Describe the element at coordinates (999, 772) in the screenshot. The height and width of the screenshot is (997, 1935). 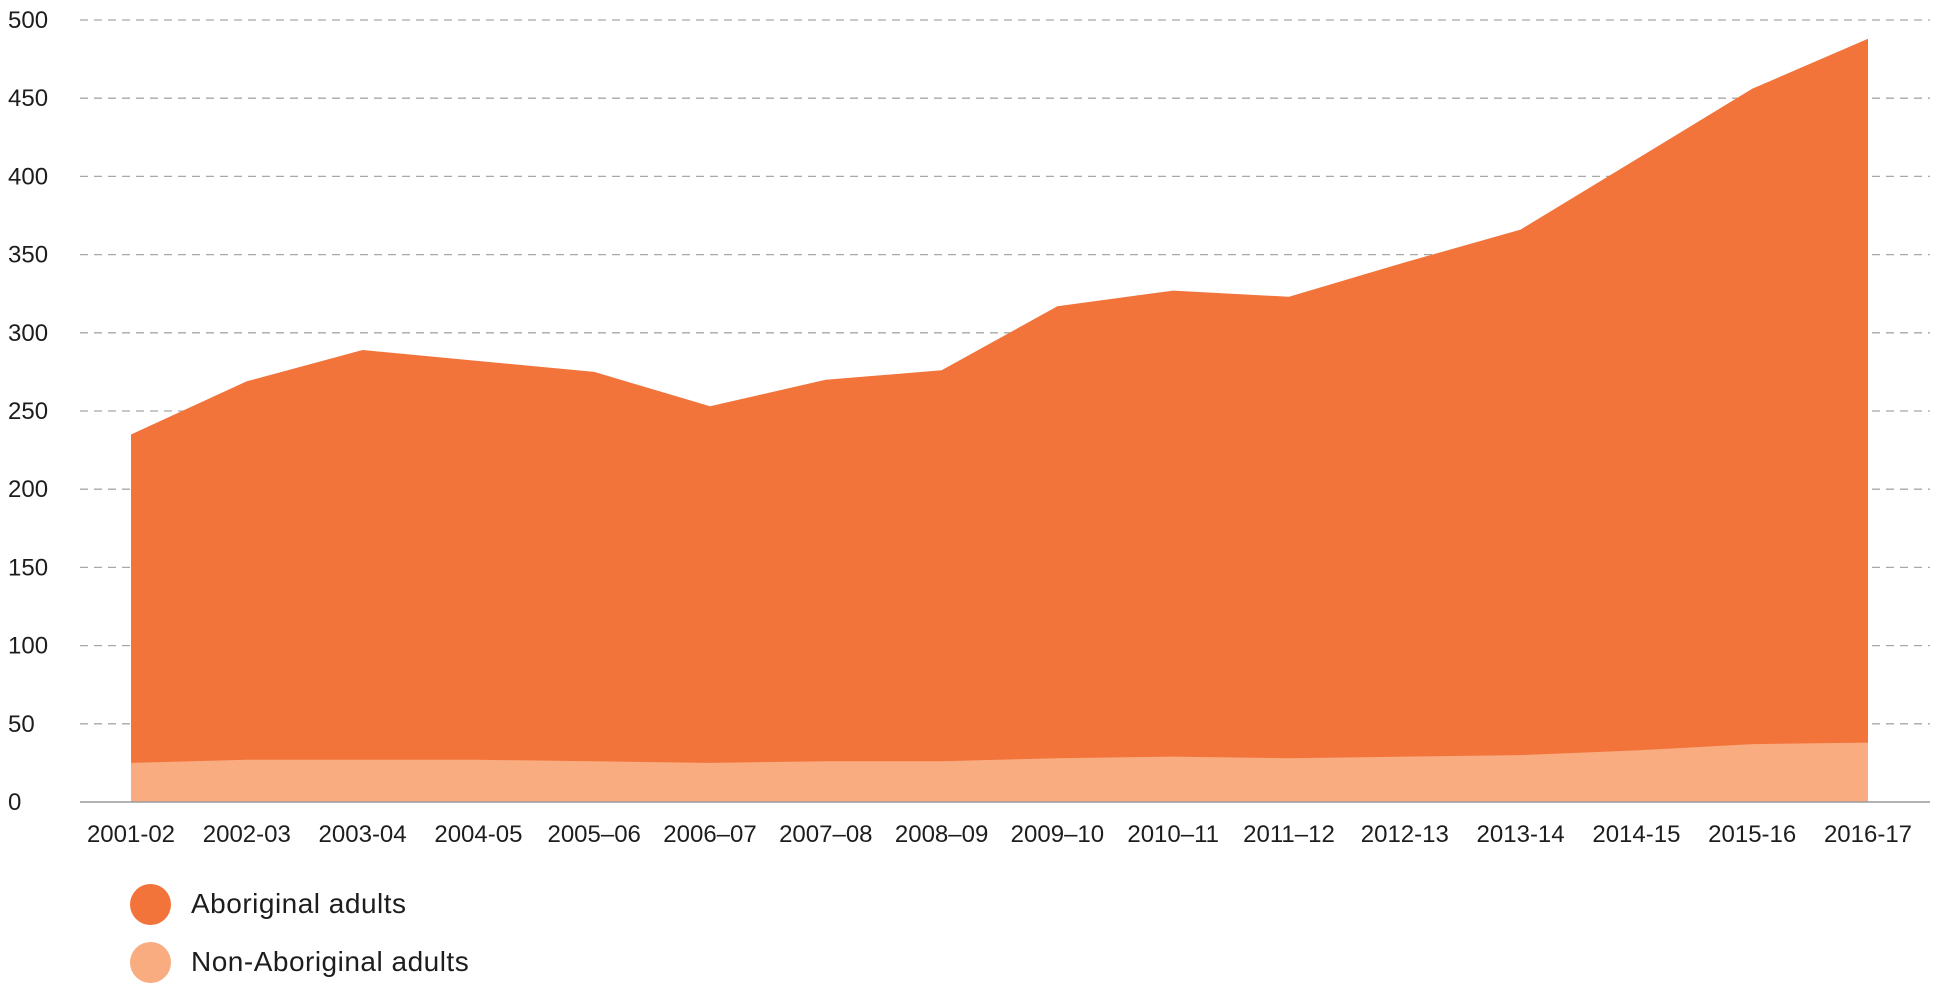
I see `area-non-aboriginal-adults` at that location.